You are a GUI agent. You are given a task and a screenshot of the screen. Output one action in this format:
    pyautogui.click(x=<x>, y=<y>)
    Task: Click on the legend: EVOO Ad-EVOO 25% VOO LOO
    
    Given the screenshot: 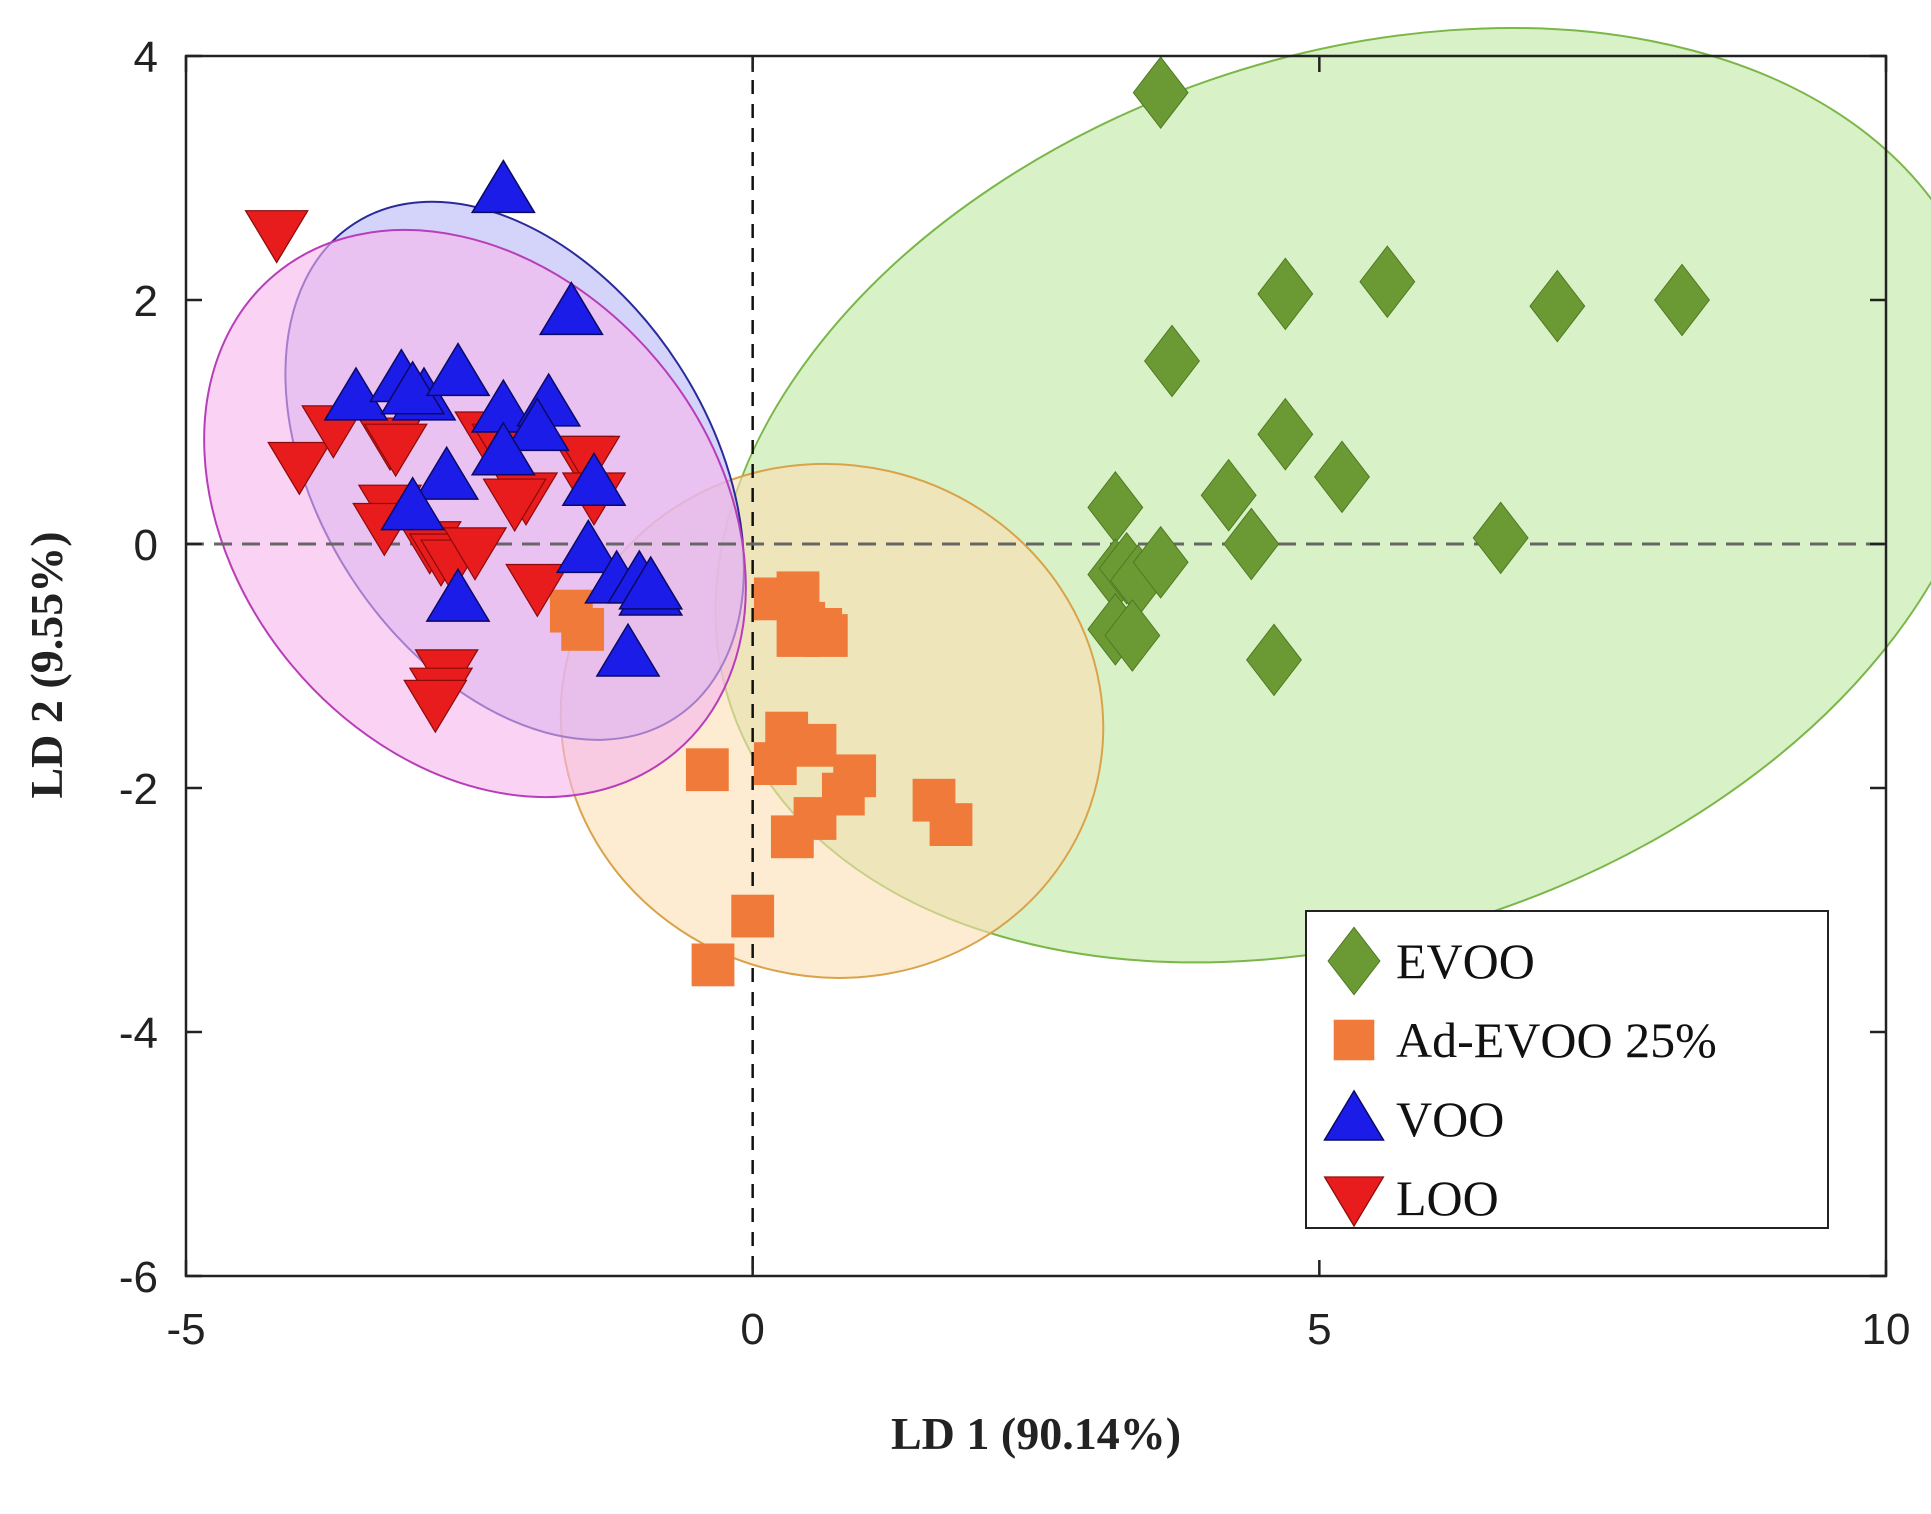 What is the action you would take?
    pyautogui.click(x=1567, y=1069)
    